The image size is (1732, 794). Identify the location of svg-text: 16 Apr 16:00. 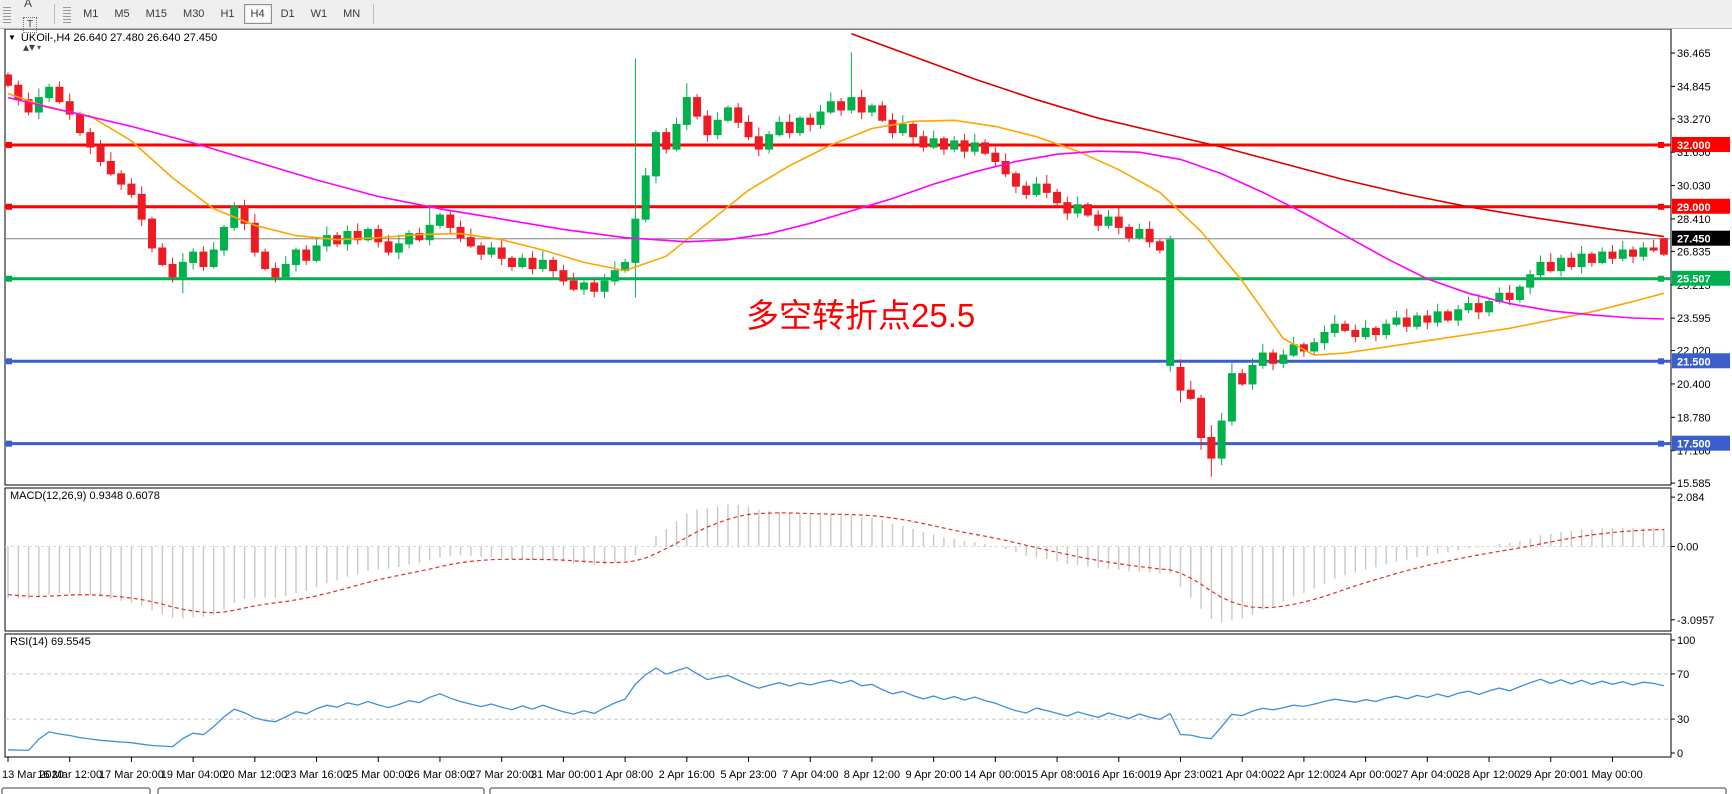
(1119, 775).